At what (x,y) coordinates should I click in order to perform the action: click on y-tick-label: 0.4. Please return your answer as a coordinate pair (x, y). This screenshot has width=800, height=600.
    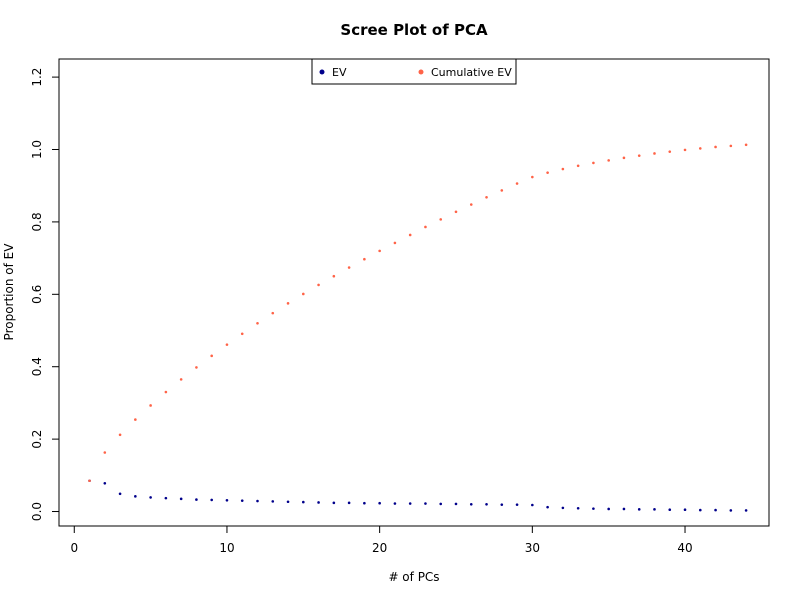
    Looking at the image, I should click on (37, 366).